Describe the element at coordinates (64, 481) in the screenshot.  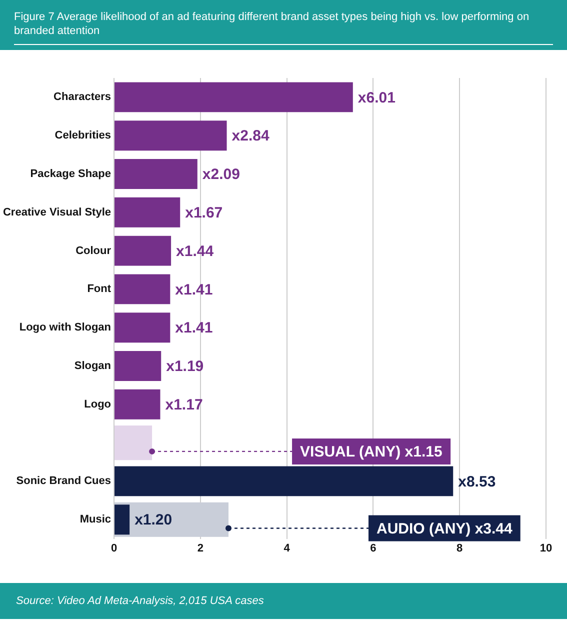
I see `y-tick-label: Sonic Brand Cues` at that location.